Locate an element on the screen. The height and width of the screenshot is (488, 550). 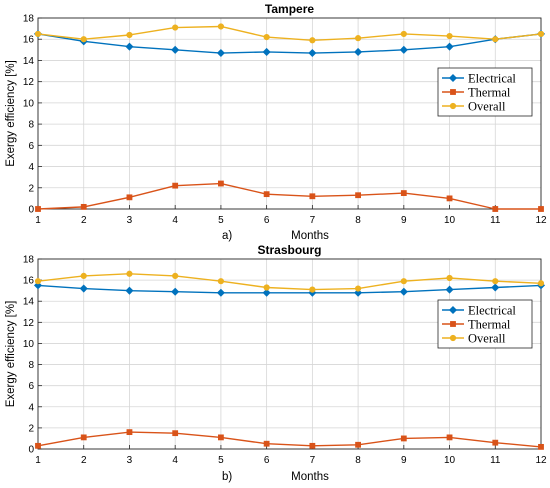
legend-item-overall: Overall is located at coordinates (474, 106).